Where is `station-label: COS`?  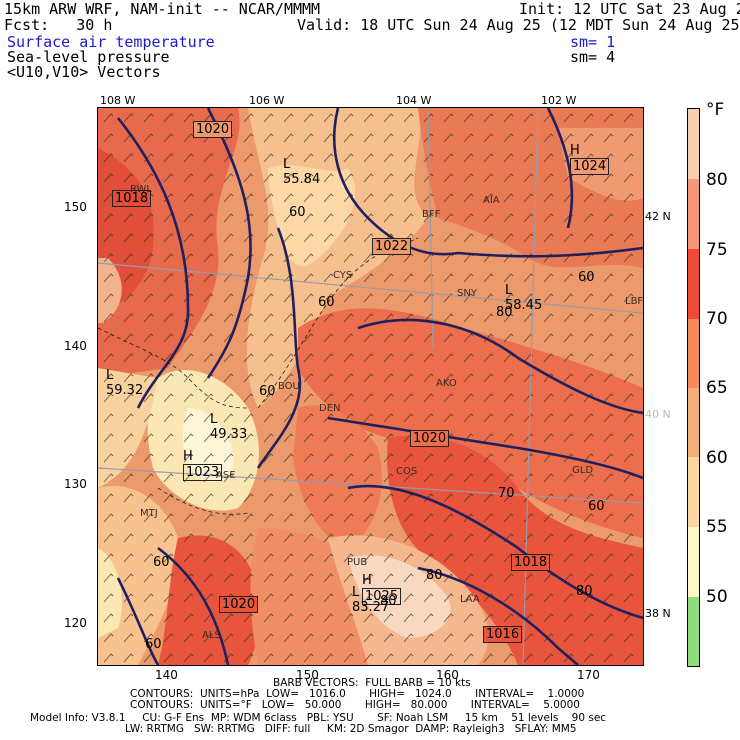 station-label: COS is located at coordinates (407, 471).